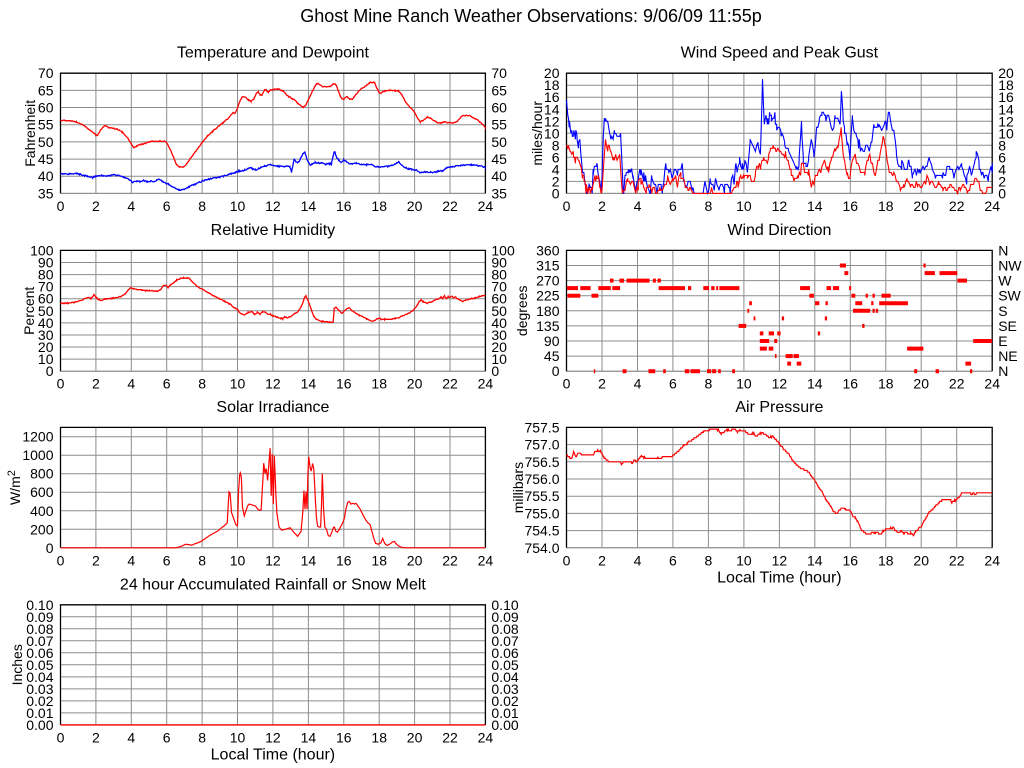 The image size is (1024, 768). Describe the element at coordinates (548, 311) in the screenshot. I see `svg-text: 180` at that location.